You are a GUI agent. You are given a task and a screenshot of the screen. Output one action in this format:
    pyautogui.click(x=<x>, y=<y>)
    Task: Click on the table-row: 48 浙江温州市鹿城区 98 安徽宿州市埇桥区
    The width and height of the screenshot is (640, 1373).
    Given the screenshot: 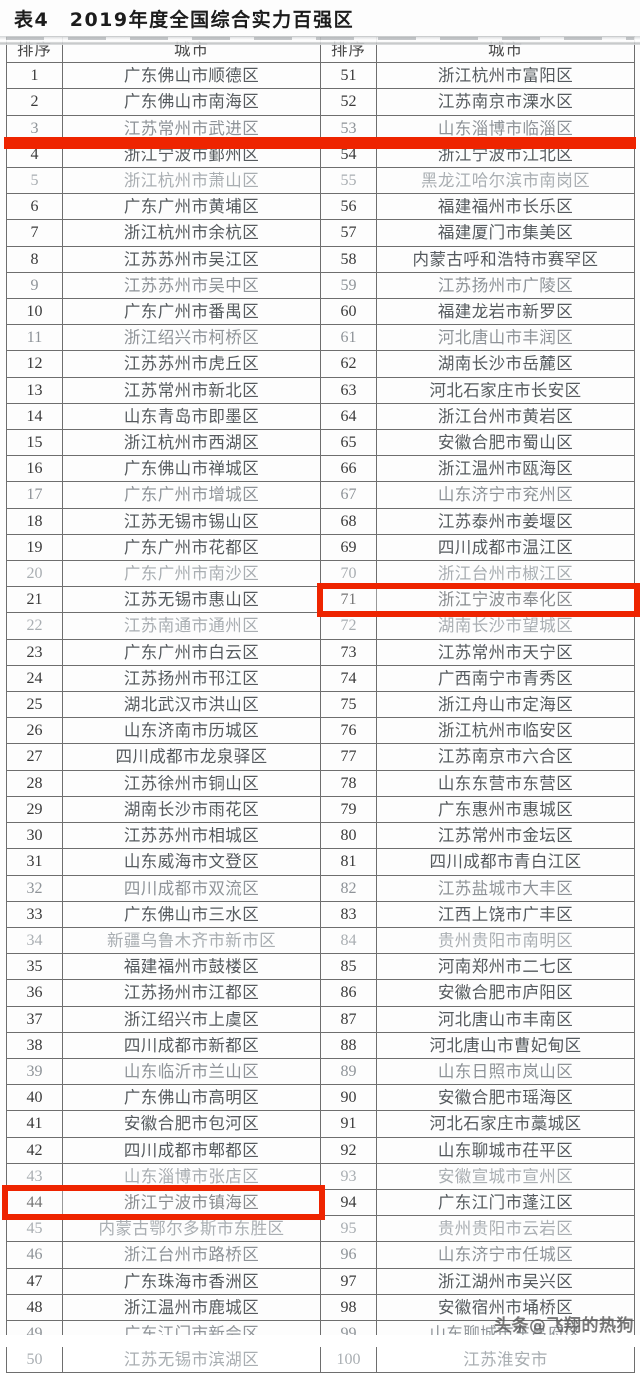 What is the action you would take?
    pyautogui.click(x=320, y=1307)
    